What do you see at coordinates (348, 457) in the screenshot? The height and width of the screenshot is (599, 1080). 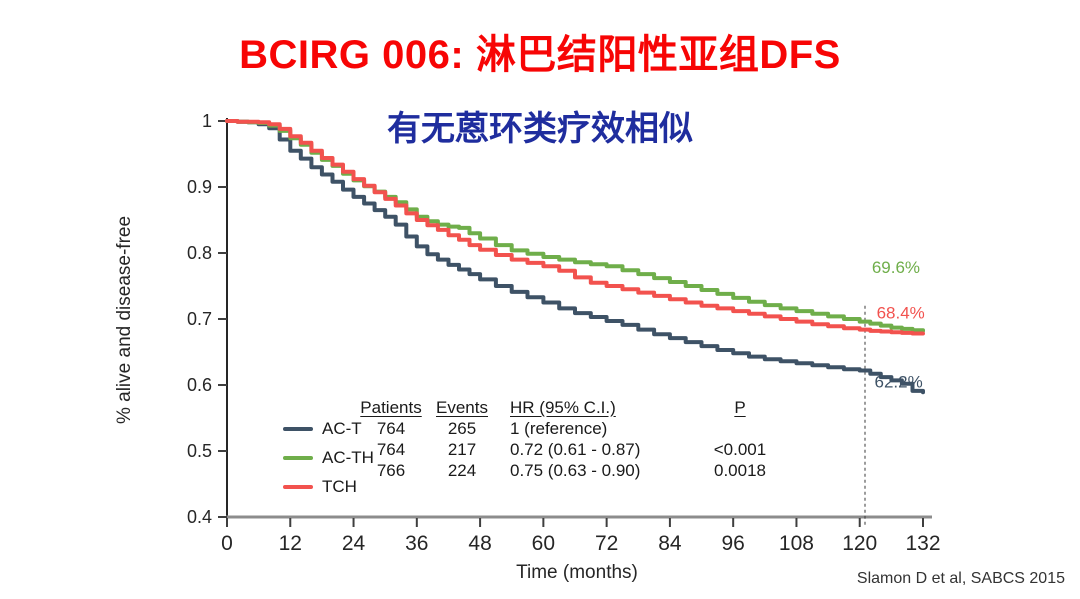 I see `legend-label-ac-th: AC-TH` at bounding box center [348, 457].